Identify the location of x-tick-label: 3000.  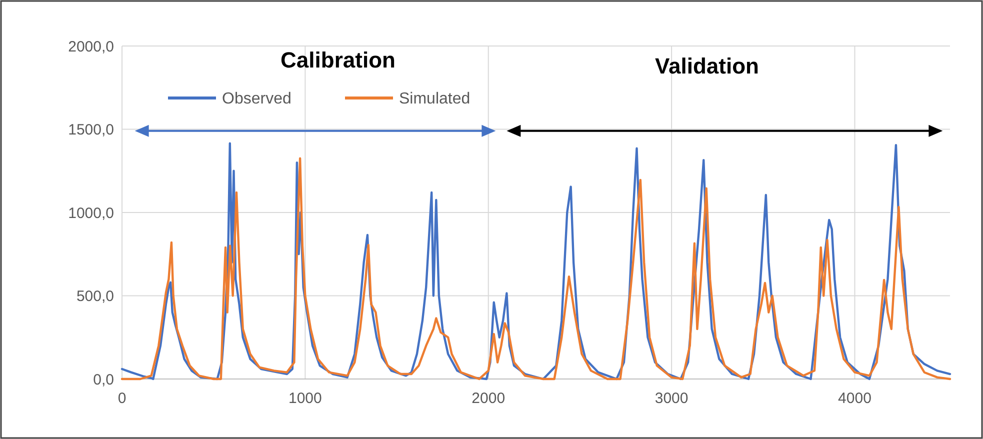
(671, 398).